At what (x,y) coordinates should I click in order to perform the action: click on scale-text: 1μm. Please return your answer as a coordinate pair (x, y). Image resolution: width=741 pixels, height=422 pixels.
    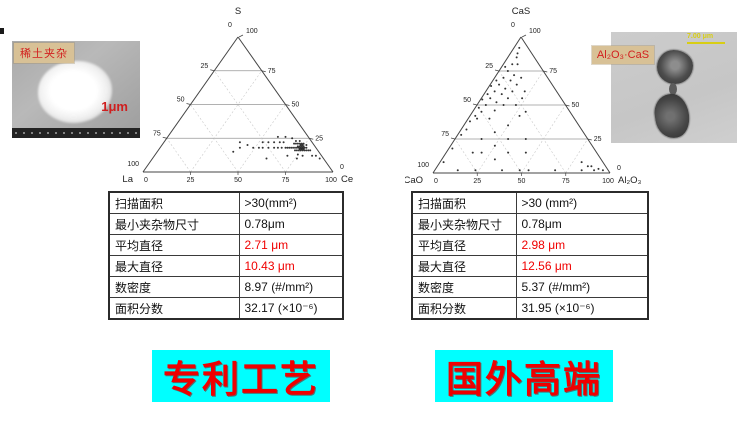
    Looking at the image, I should click on (114, 106).